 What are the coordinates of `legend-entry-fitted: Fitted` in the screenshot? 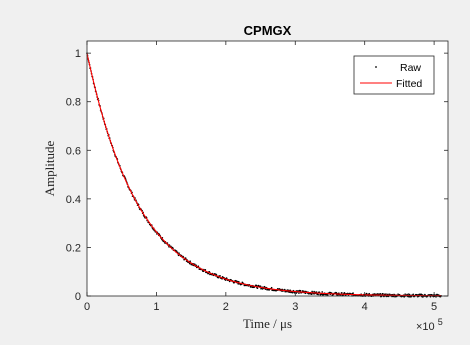 It's located at (391, 84).